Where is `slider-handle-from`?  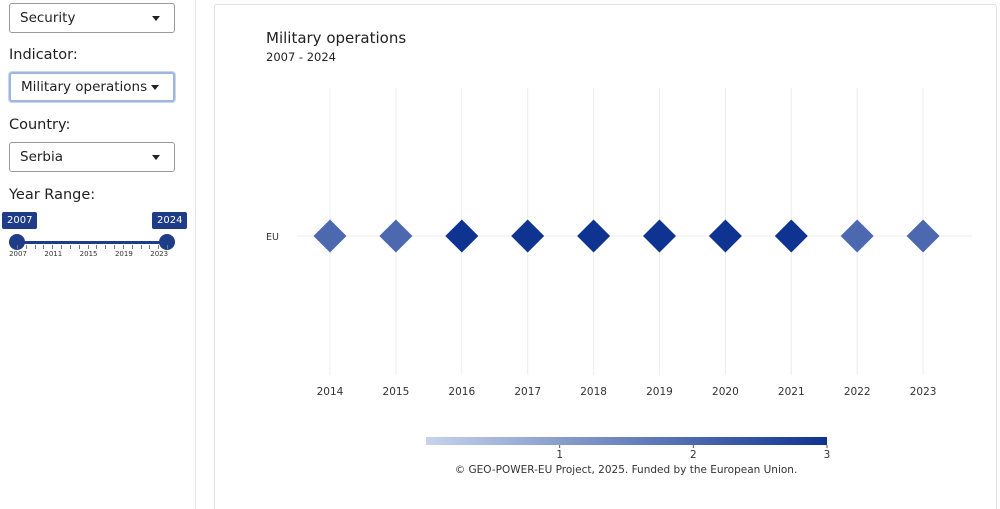 slider-handle-from is located at coordinates (17, 242).